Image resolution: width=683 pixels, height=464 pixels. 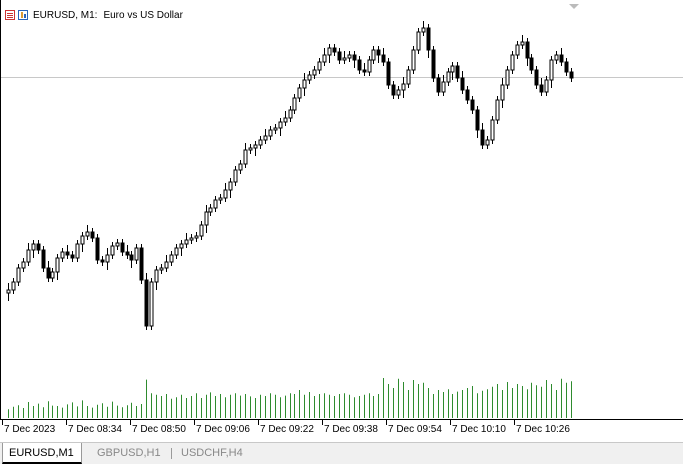 What do you see at coordinates (129, 453) in the screenshot?
I see `tab-gbpusd-h1: GBPUSD,H1` at bounding box center [129, 453].